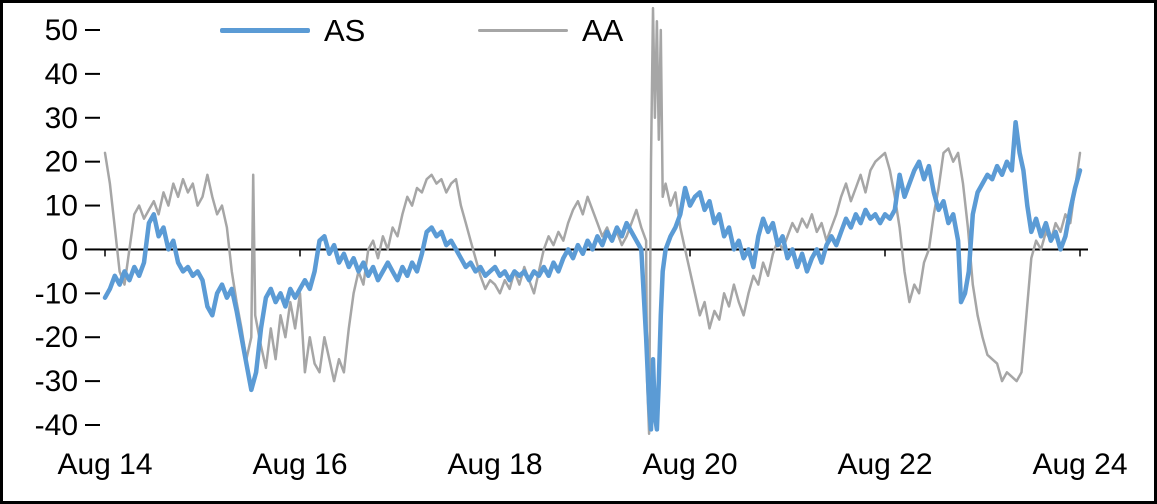 The image size is (1157, 504). What do you see at coordinates (69, 249) in the screenshot?
I see `y-tick-label: 0` at bounding box center [69, 249].